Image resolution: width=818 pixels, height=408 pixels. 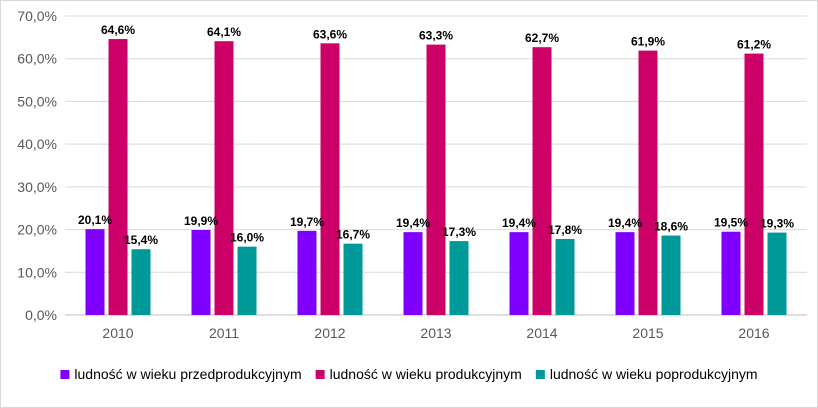 I want to click on legend-label-0: ludność w wieku przedprodukcyjnym, so click(x=187, y=374).